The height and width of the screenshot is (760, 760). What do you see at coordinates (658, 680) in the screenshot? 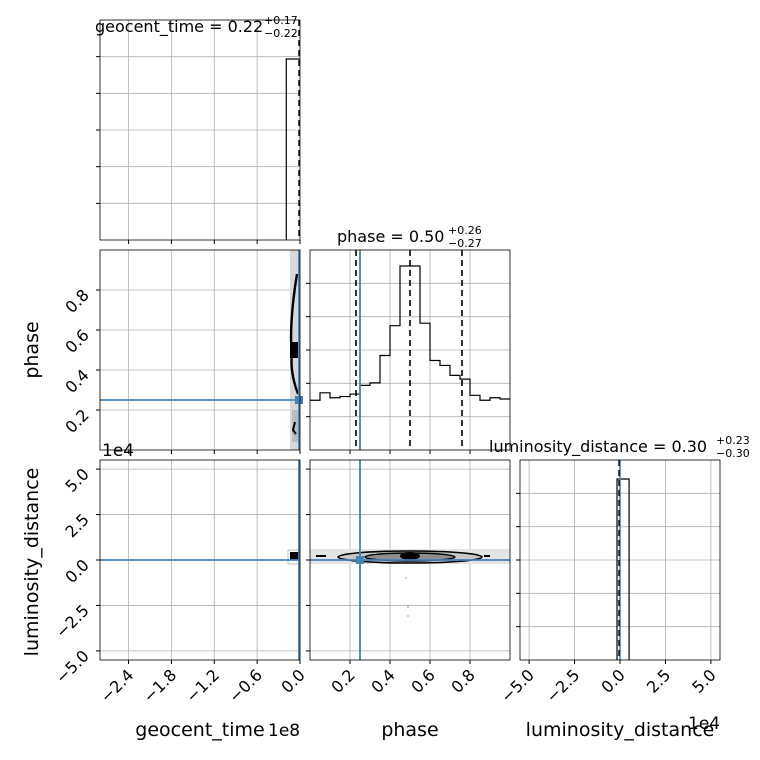
I see `x-tick-label-luminosity-distance: 2.5` at bounding box center [658, 680].